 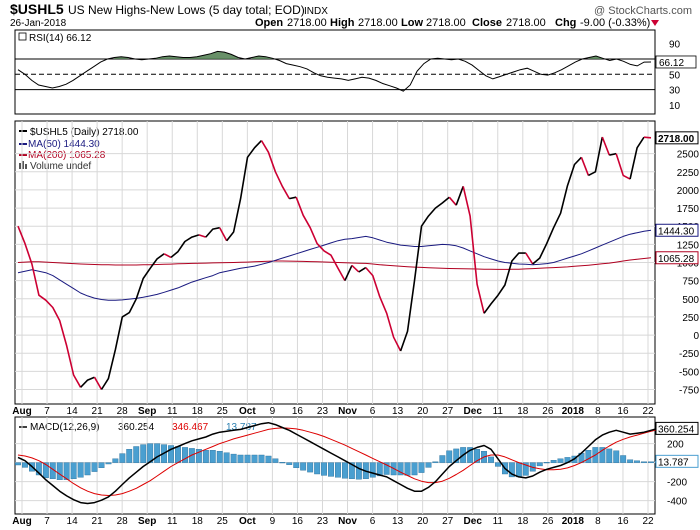 What do you see at coordinates (696, 336) in the screenshot?
I see `price-tick-label: 0` at bounding box center [696, 336].